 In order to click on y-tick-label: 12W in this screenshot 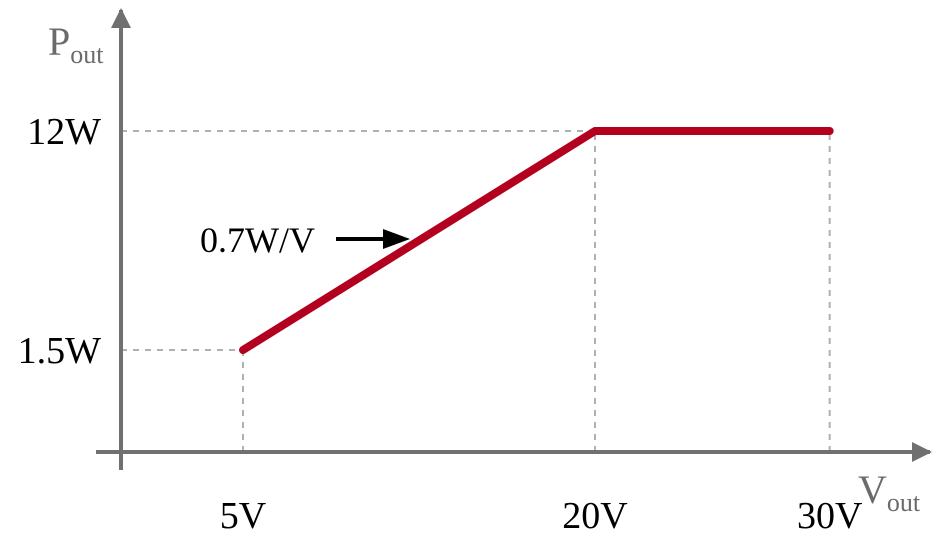, I will do `click(64, 132)`.